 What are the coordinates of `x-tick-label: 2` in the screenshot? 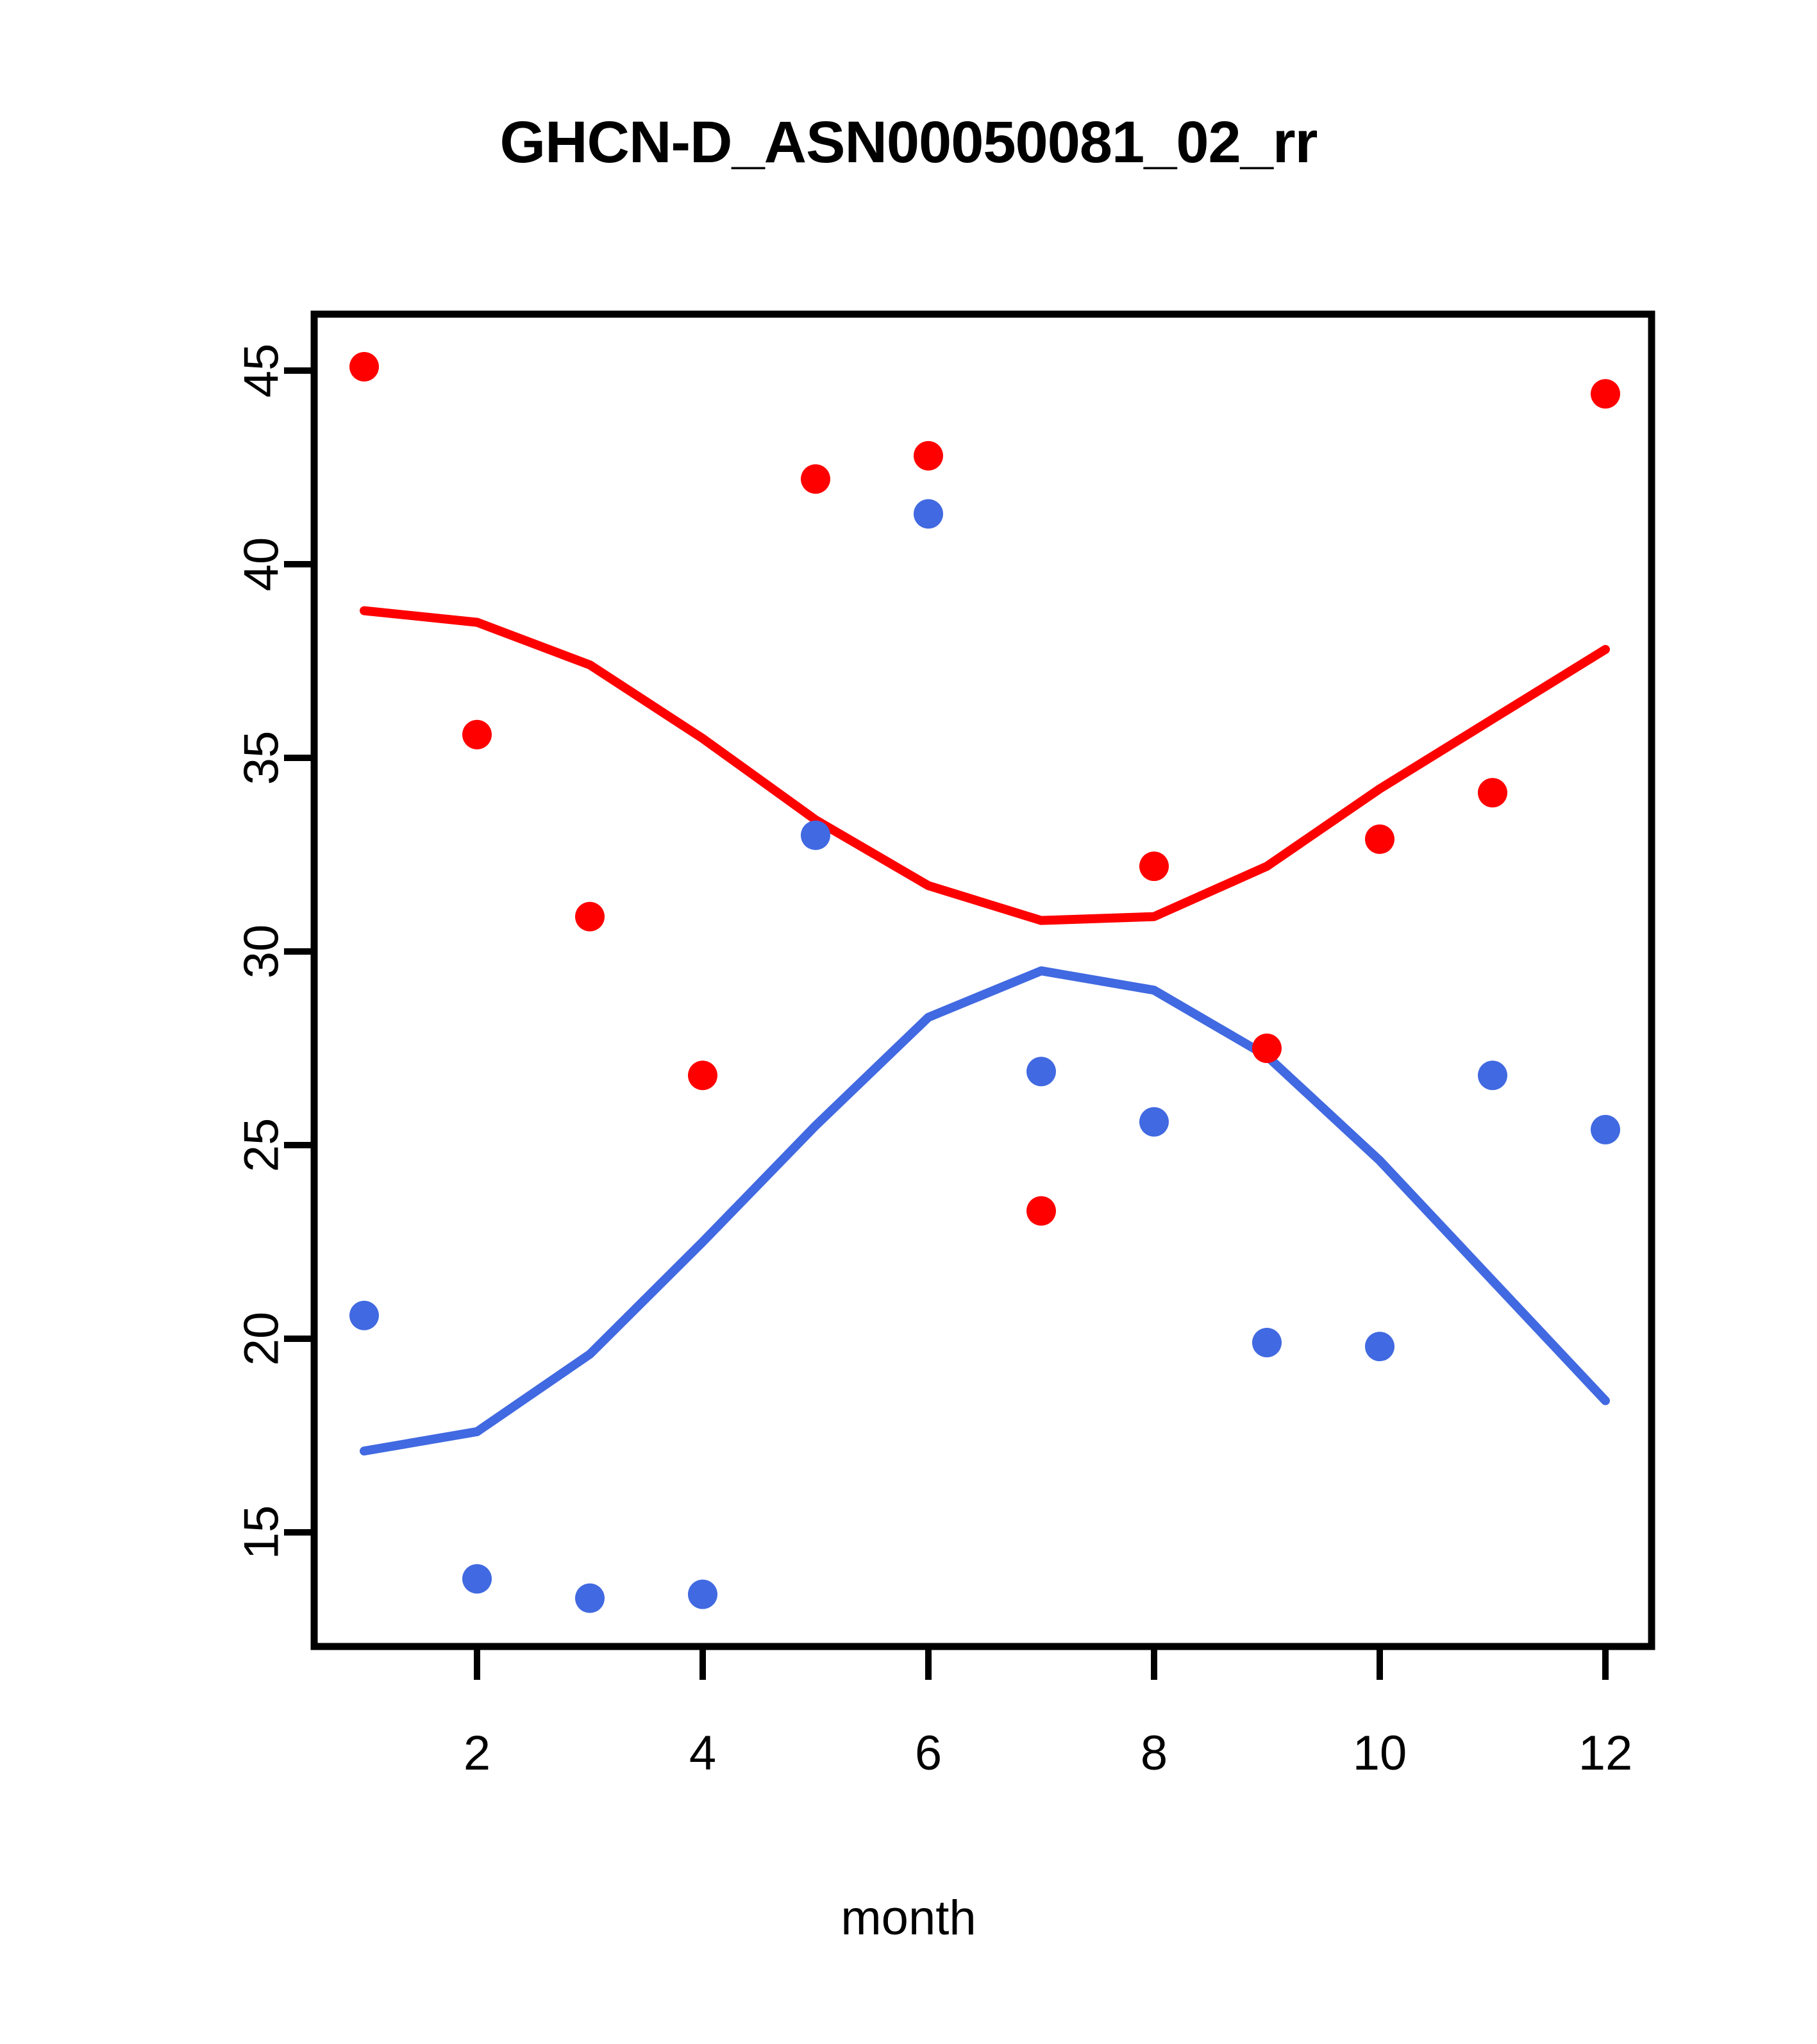 It's located at (477, 1753).